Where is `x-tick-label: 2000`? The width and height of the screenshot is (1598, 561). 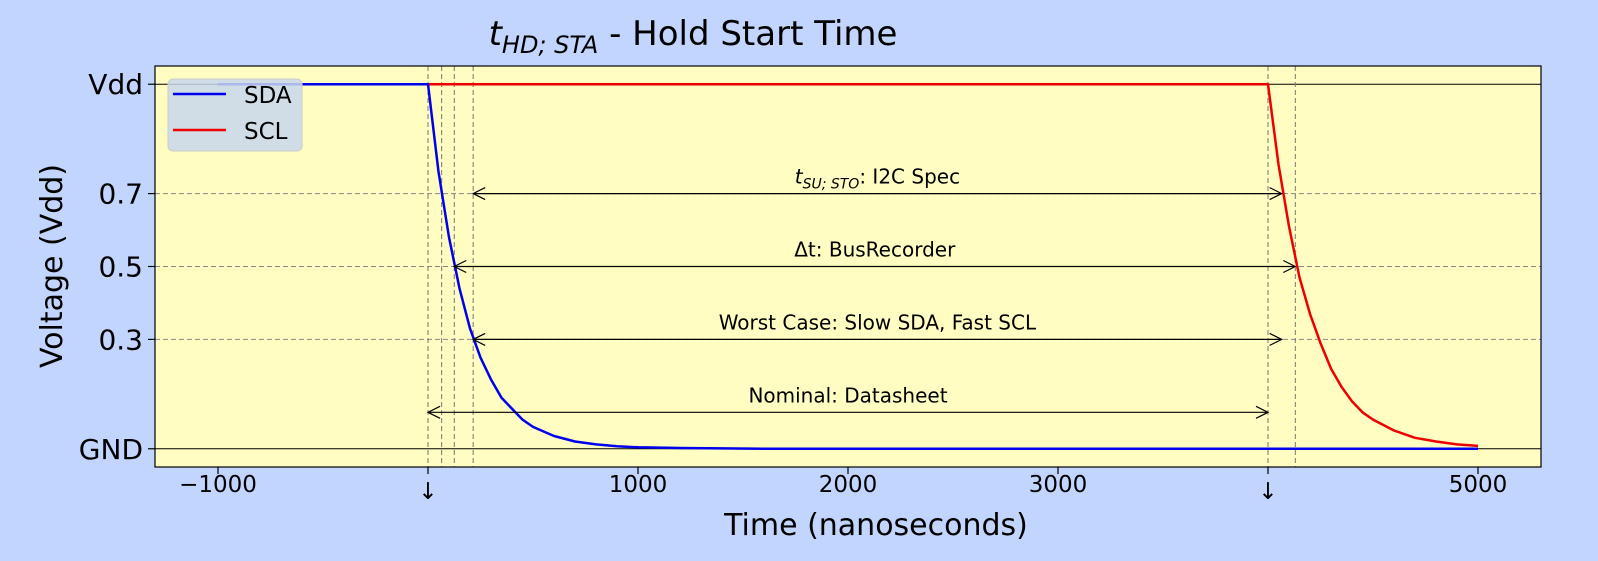
x-tick-label: 2000 is located at coordinates (848, 485).